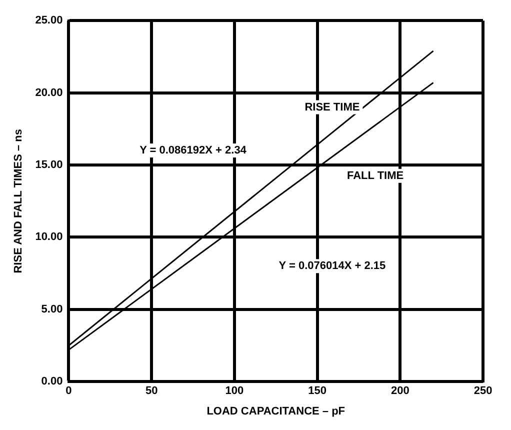 The image size is (511, 430). Describe the element at coordinates (234, 391) in the screenshot. I see `x-tick-label: 100` at that location.